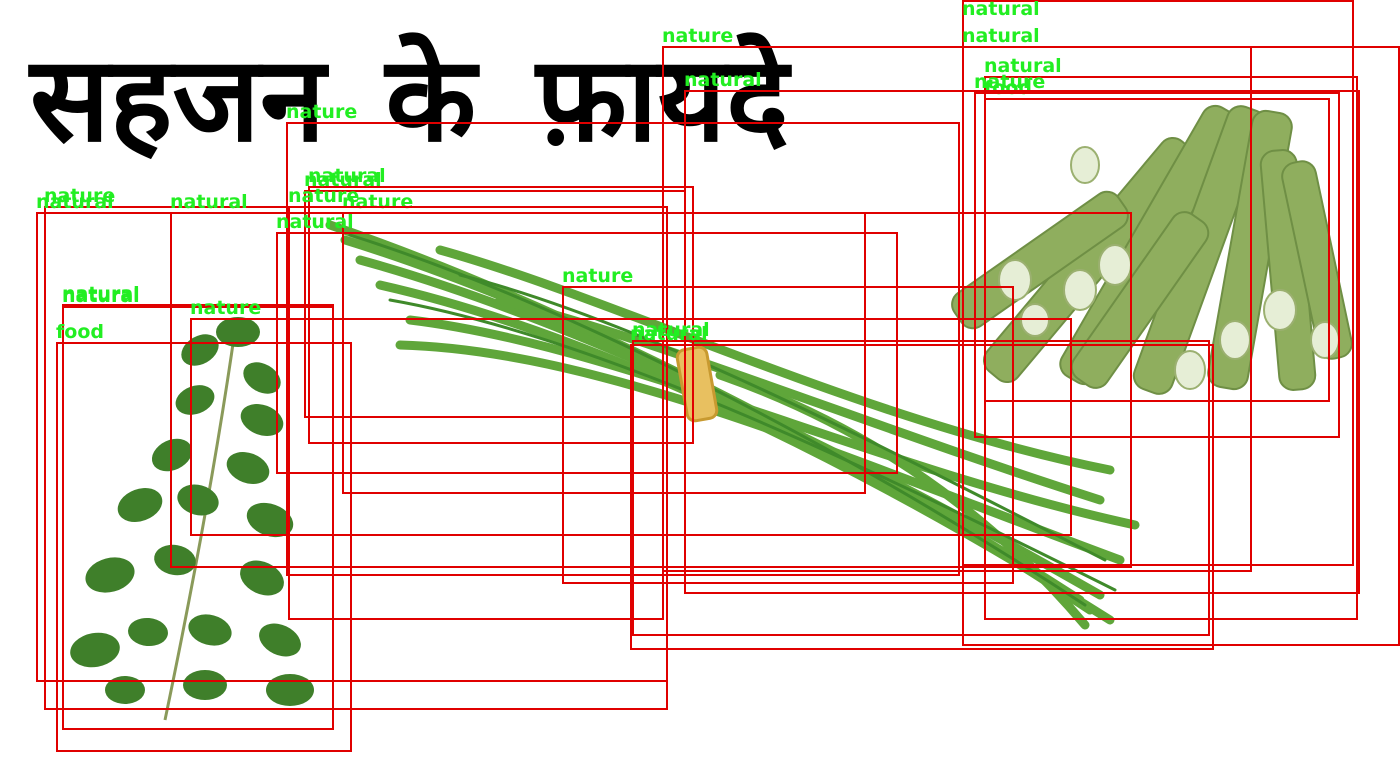  I want to click on cut-drumstick-pieces, so click(1152, 249).